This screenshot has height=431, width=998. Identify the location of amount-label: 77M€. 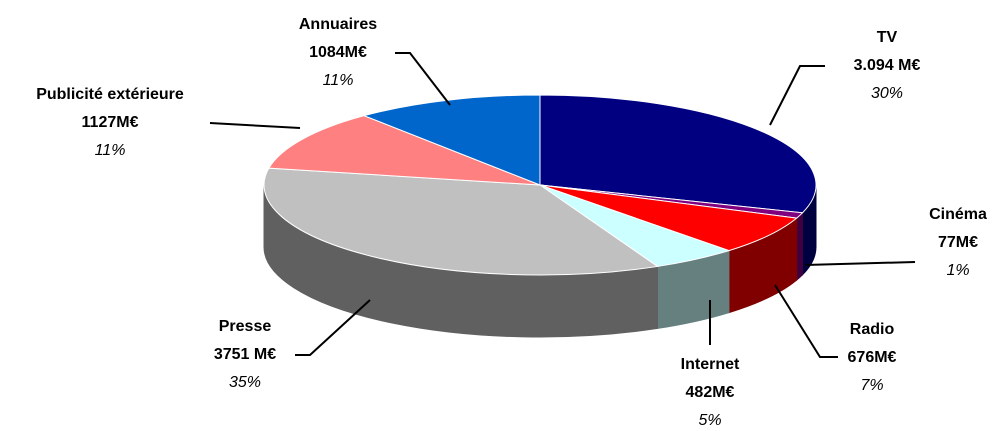
(958, 242).